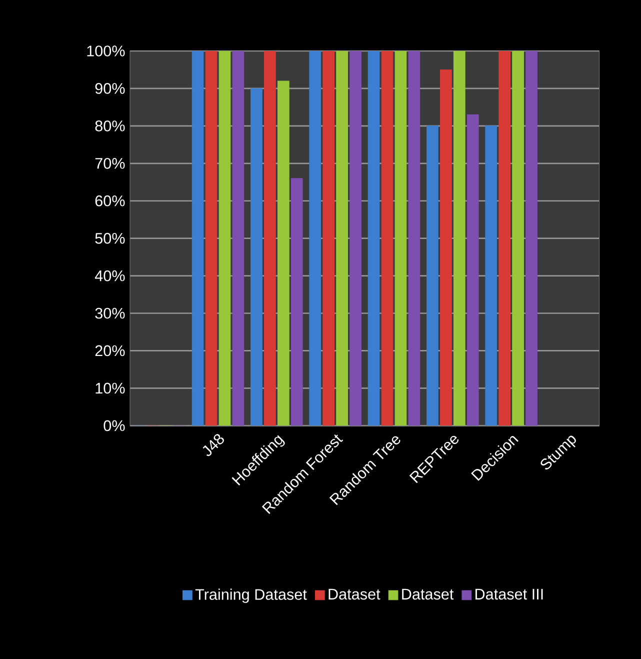  What do you see at coordinates (213, 445) in the screenshot?
I see `x-tick-label: J48` at bounding box center [213, 445].